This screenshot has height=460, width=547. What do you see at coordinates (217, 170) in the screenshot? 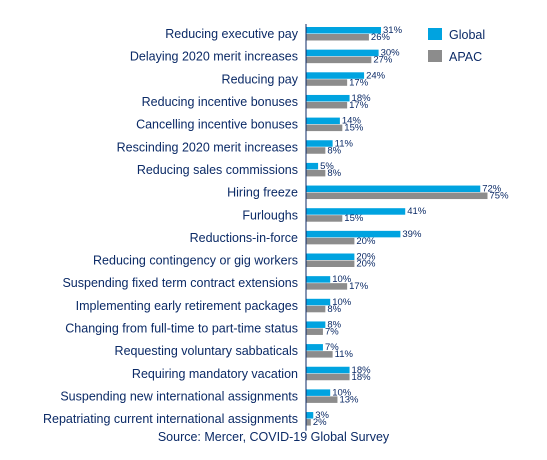
I see `category-label: Reducing sales commissions` at bounding box center [217, 170].